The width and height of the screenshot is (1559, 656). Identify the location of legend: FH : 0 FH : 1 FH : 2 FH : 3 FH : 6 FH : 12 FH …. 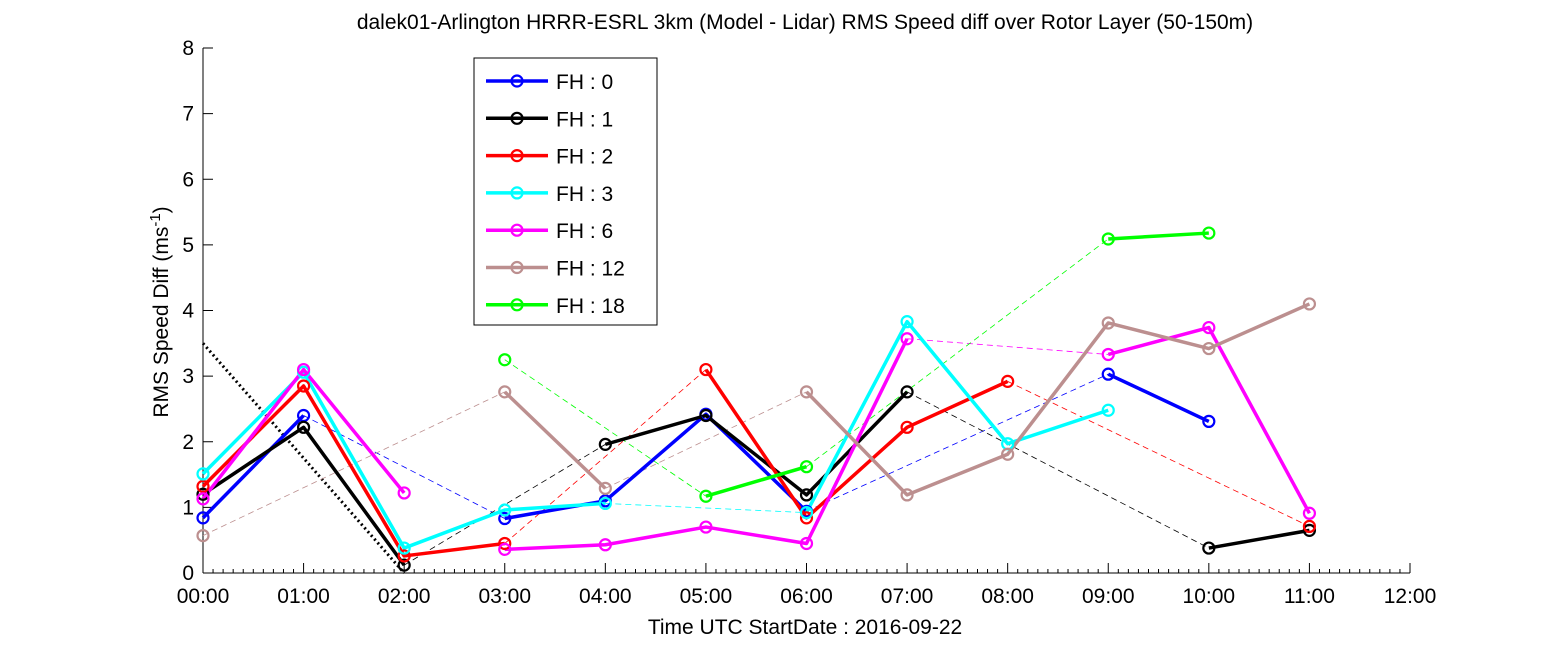
(565, 191).